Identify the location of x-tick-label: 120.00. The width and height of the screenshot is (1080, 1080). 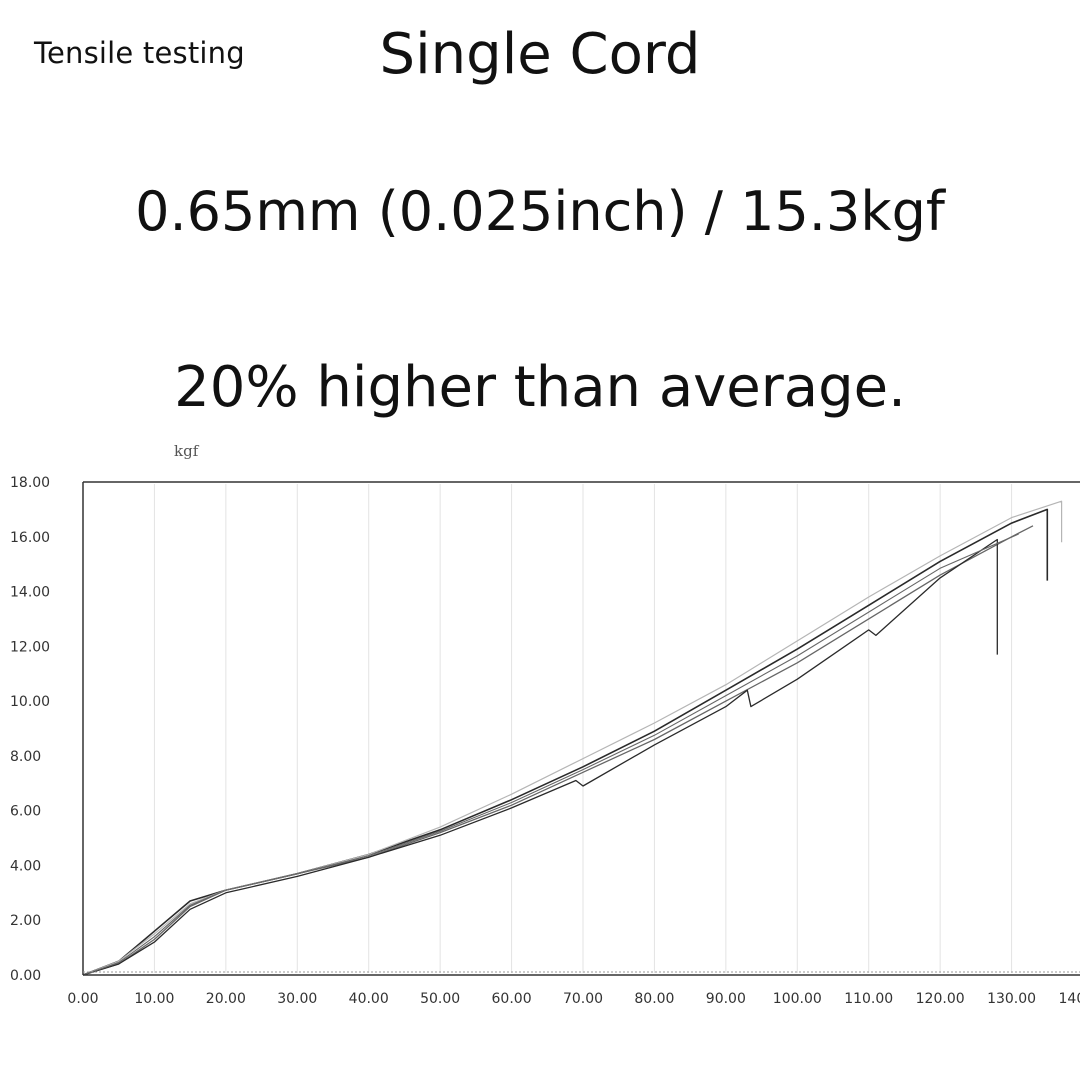
(940, 999).